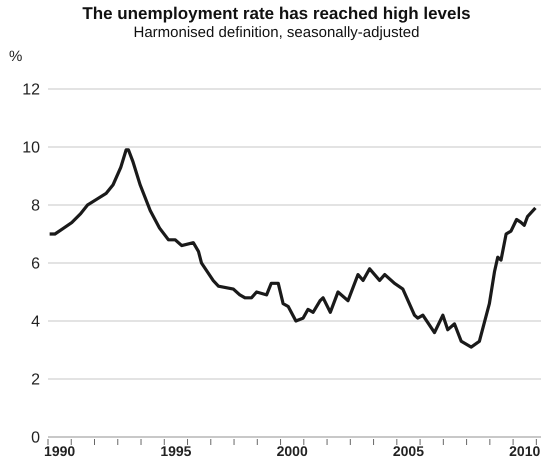 This screenshot has width=545, height=466. What do you see at coordinates (60, 451) in the screenshot?
I see `x-tick-label: 1990` at bounding box center [60, 451].